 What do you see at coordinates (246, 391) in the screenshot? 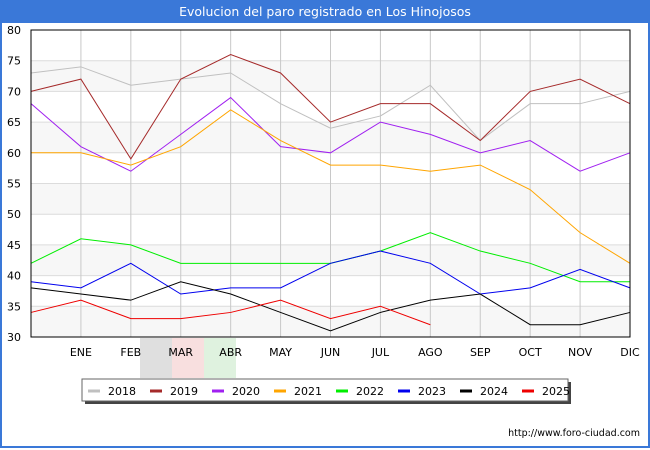
I see `legend-label-2020: 2020` at bounding box center [246, 391].